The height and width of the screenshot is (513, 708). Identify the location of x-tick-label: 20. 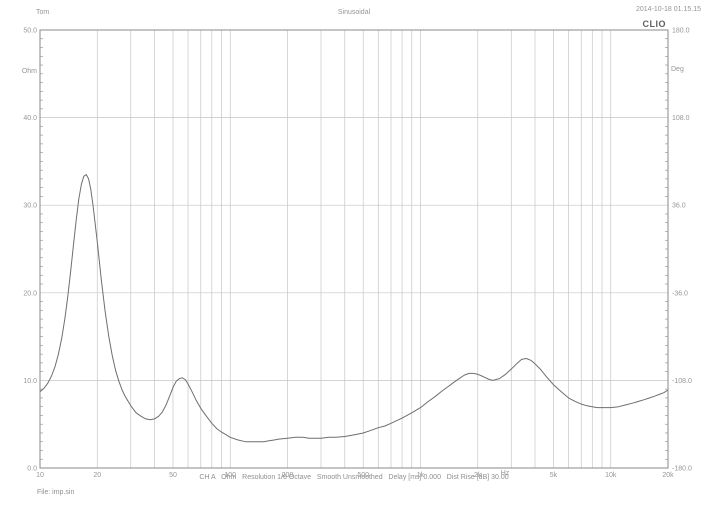
(97, 475).